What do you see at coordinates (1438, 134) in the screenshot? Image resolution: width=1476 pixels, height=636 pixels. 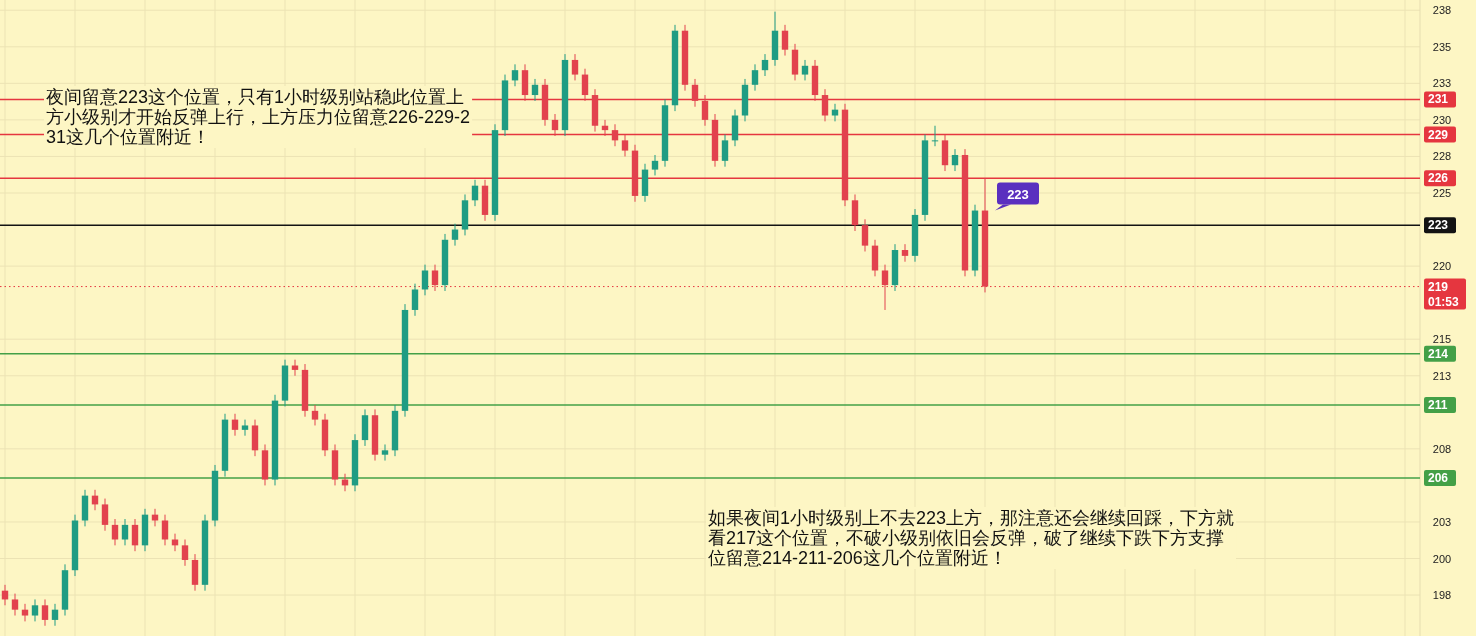 I see `ref-line-label: 229` at bounding box center [1438, 134].